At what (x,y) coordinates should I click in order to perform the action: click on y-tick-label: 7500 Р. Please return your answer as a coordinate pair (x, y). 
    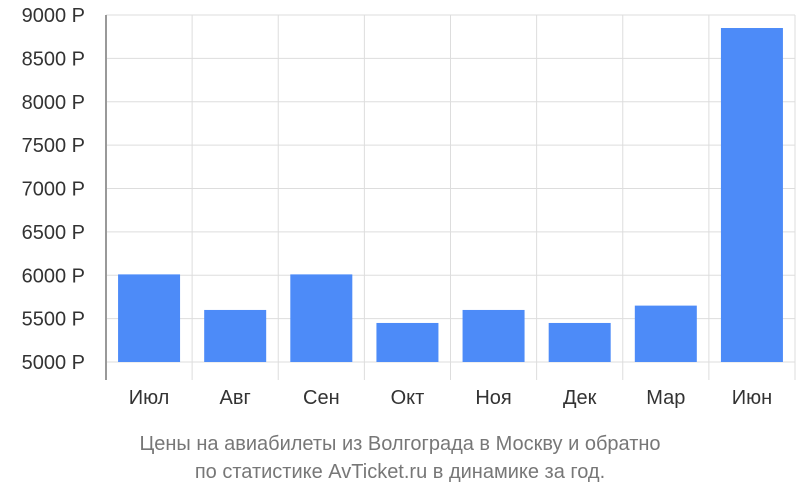
    Looking at the image, I should click on (53, 146).